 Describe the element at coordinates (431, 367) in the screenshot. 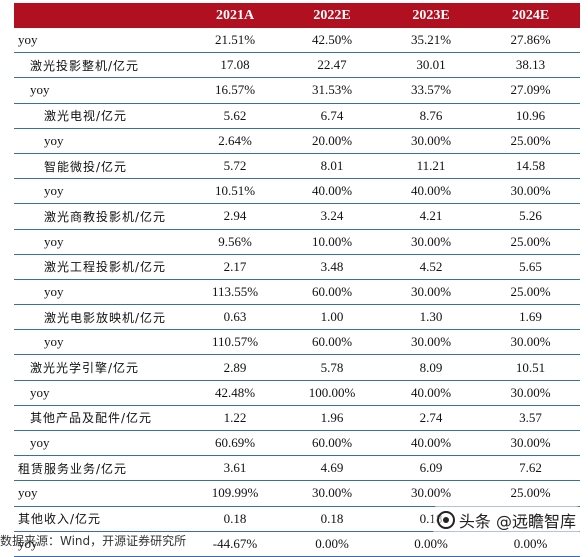

I see `value-cell: 8.09` at that location.